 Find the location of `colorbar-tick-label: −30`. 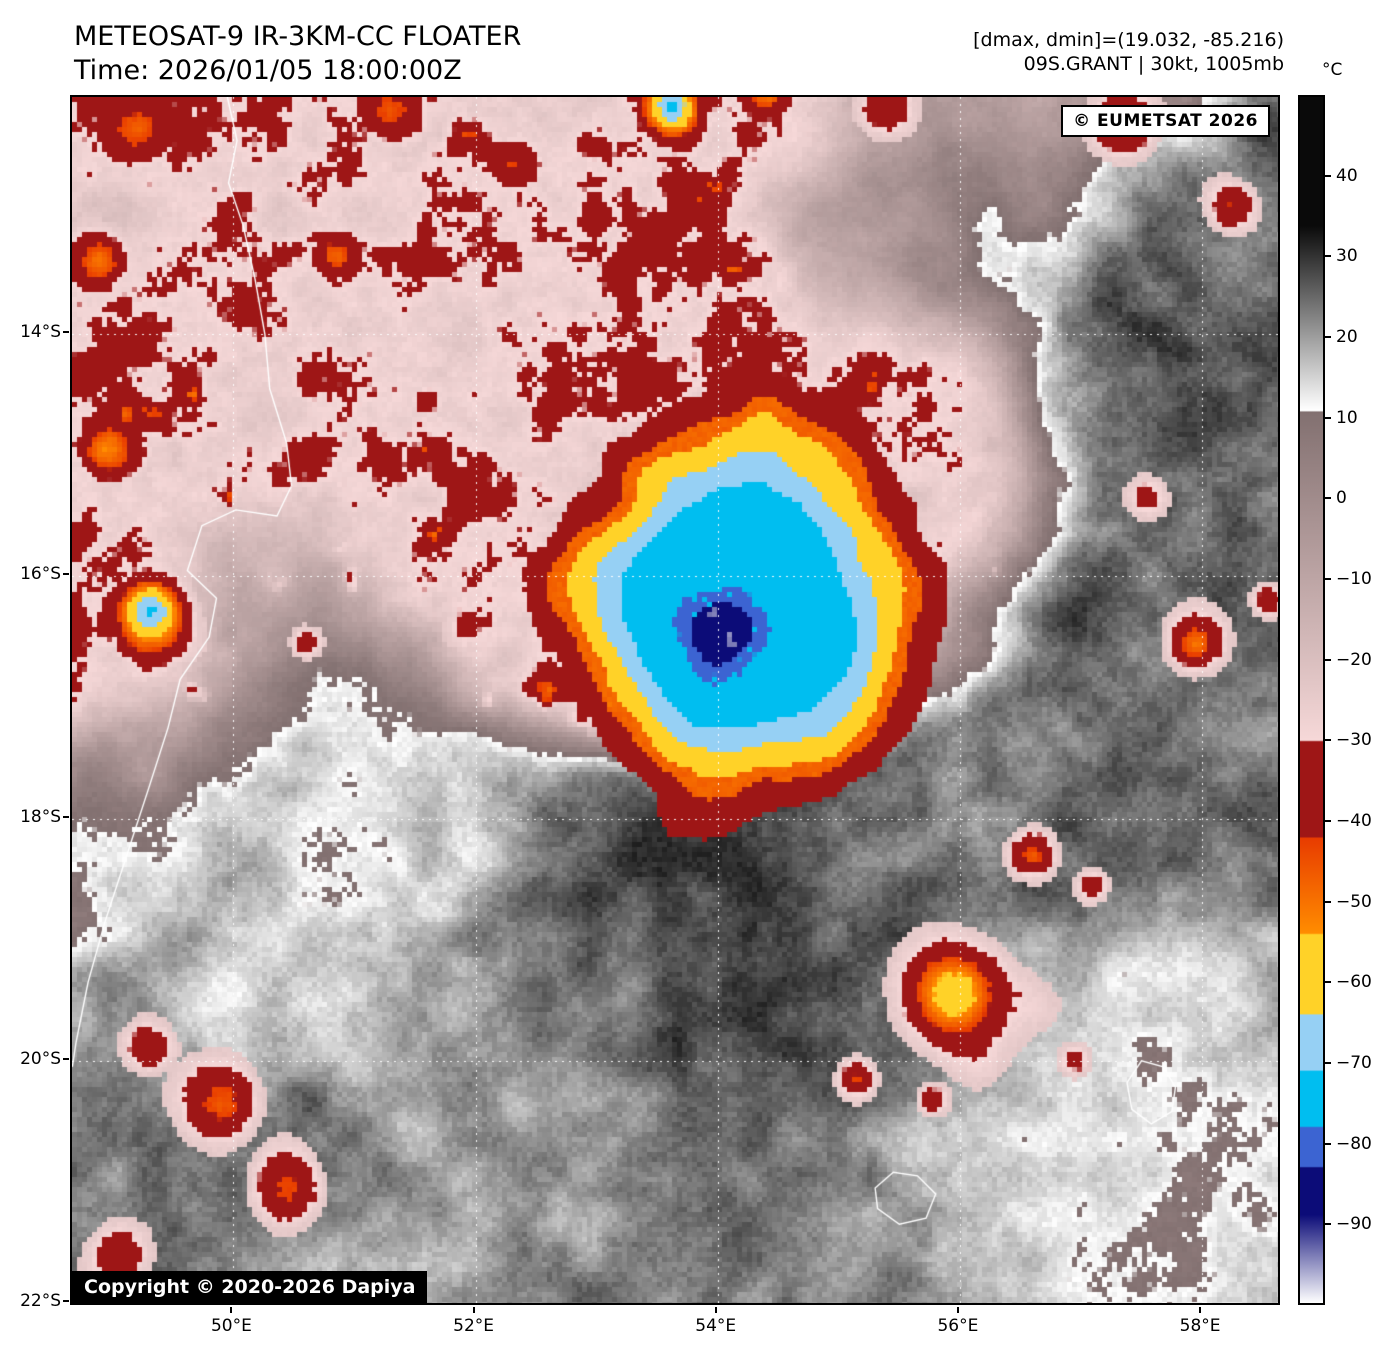

colorbar-tick-label: −30 is located at coordinates (1354, 740).